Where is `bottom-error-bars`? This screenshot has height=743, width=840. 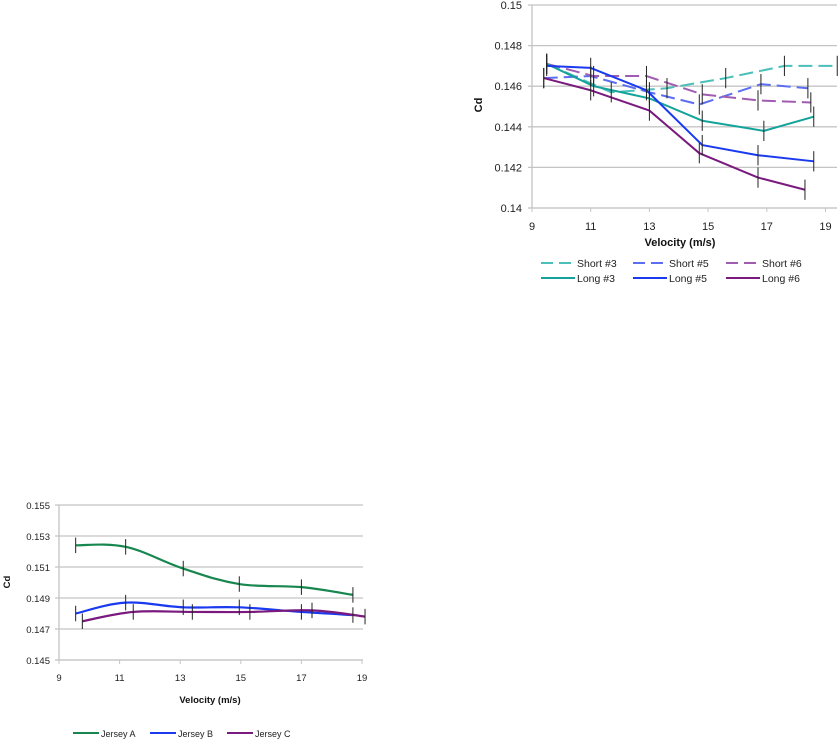
bottom-error-bars is located at coordinates (220, 583).